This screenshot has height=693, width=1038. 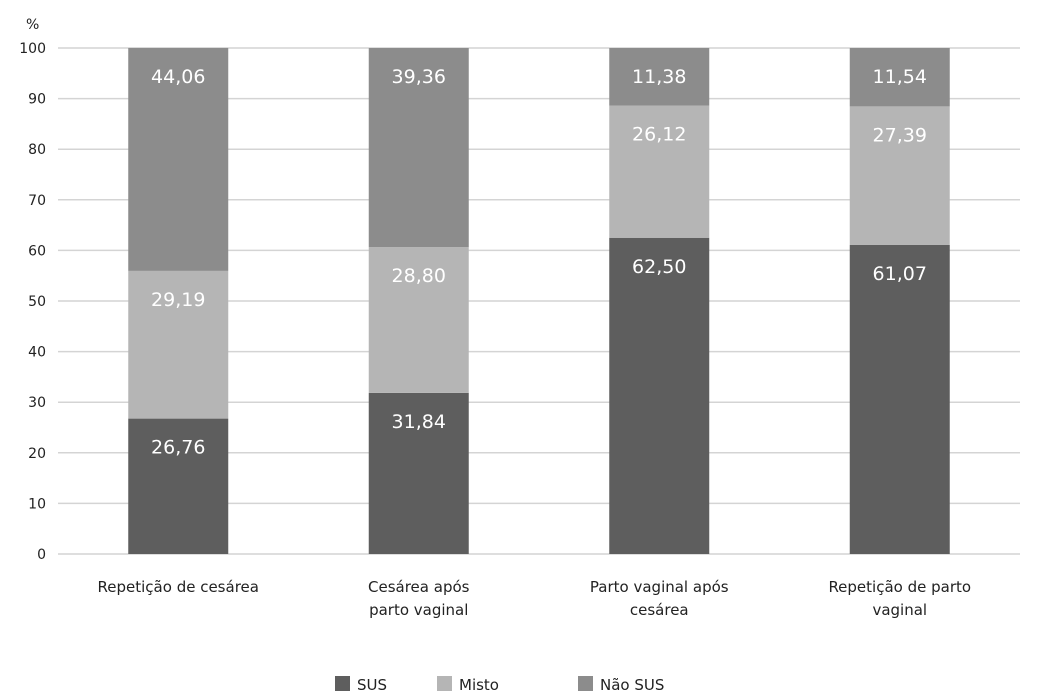 I want to click on y-tick-label: 60, so click(x=37, y=251).